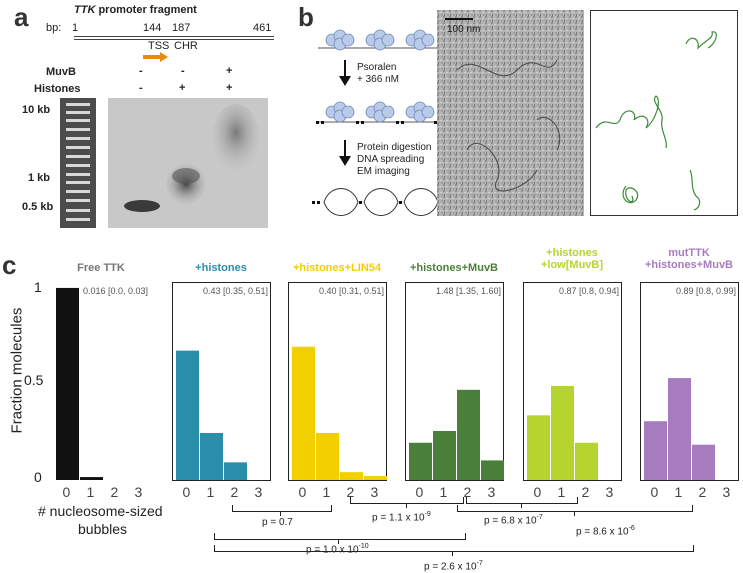 Image resolution: width=743 pixels, height=573 pixels. Describe the element at coordinates (115, 291) in the screenshot. I see `stat-annotation: 0.016 [0.0, 0.03]` at that location.